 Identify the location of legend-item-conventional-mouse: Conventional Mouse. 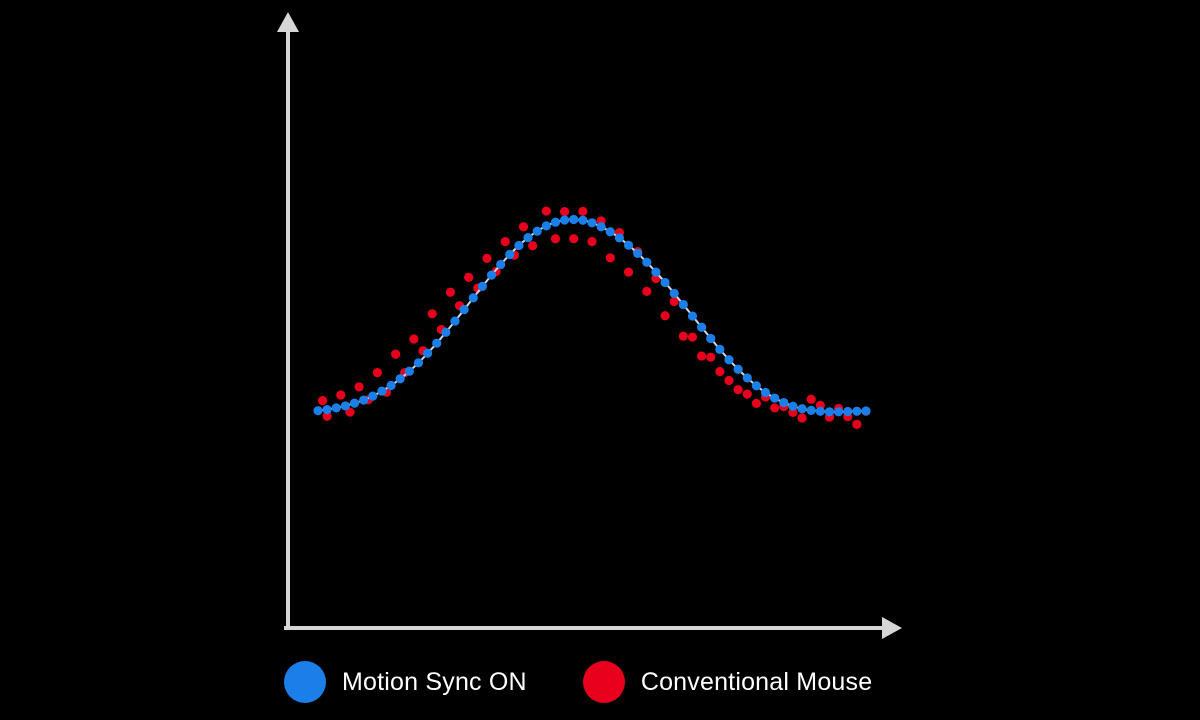
(727, 682).